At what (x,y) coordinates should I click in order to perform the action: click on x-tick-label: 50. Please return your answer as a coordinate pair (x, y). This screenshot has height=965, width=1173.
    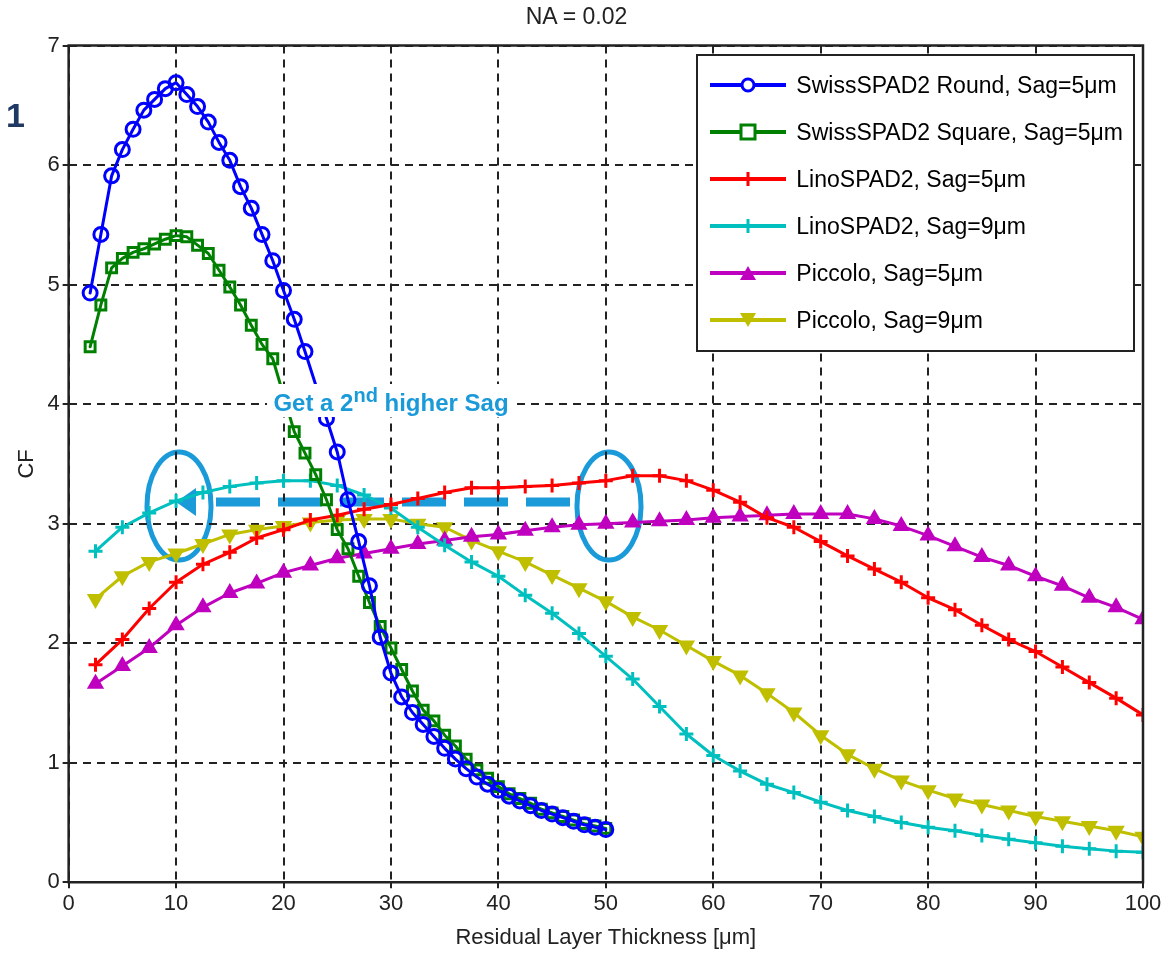
    Looking at the image, I should click on (606, 903).